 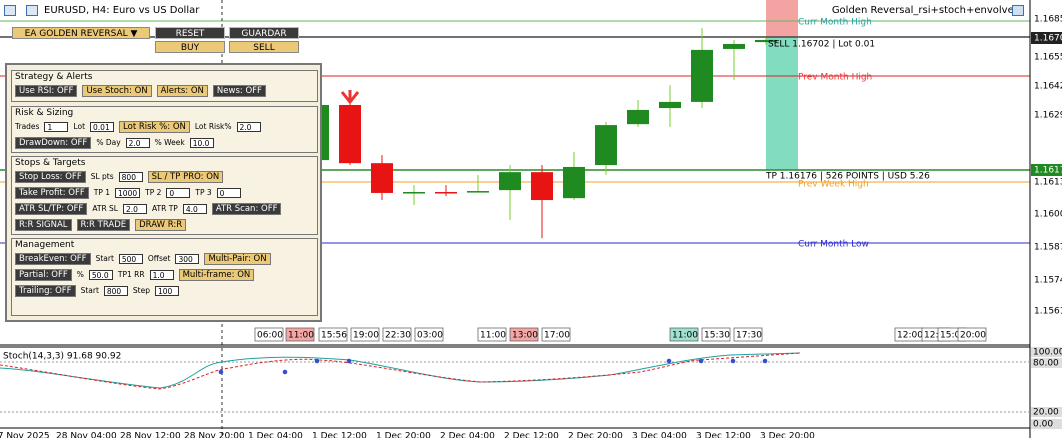 I want to click on field-input: 500, so click(x=130, y=258).